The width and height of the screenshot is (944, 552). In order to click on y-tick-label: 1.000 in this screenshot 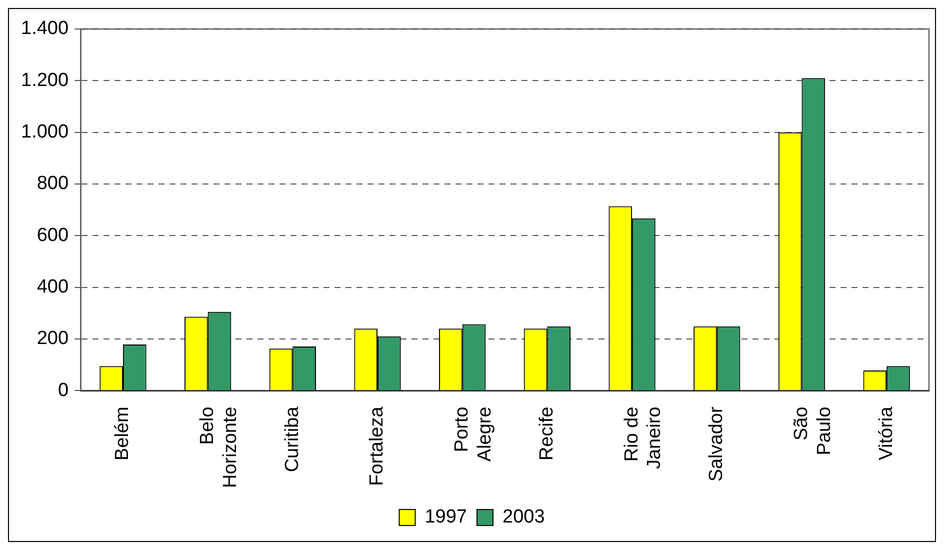, I will do `click(45, 132)`.